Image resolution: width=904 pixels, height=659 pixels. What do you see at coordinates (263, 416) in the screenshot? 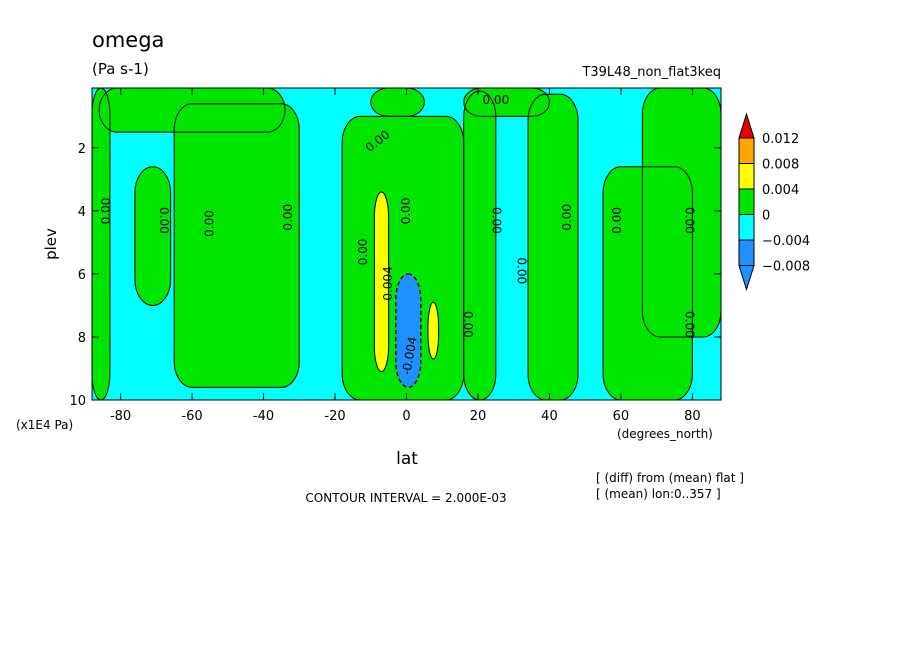
I see `x-tick-label: -40` at bounding box center [263, 416].